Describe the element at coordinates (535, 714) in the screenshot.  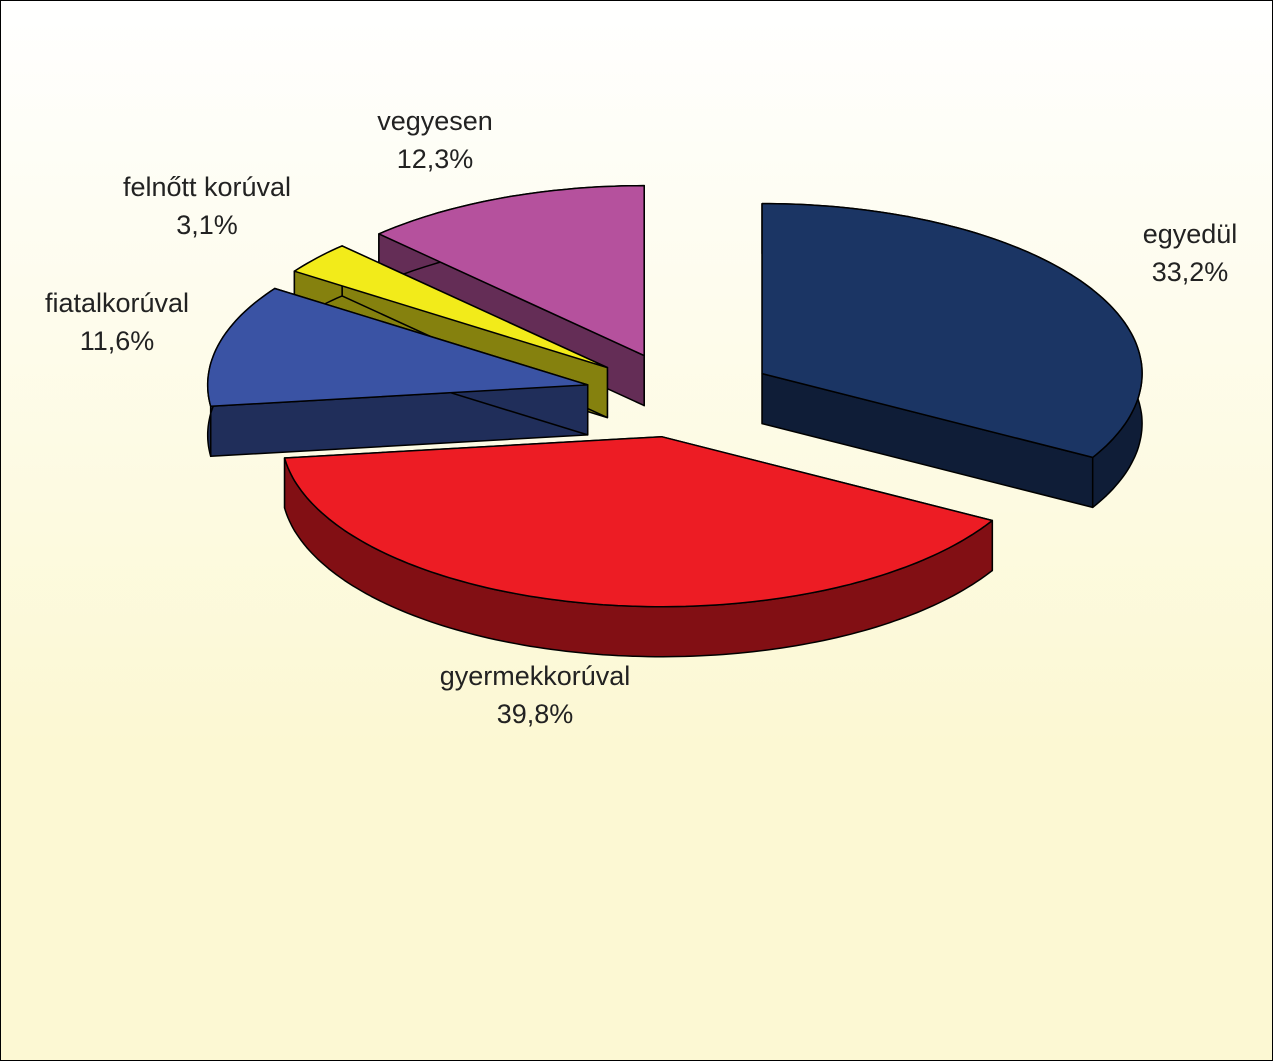
I see `slice-value-label: 39,8%` at that location.